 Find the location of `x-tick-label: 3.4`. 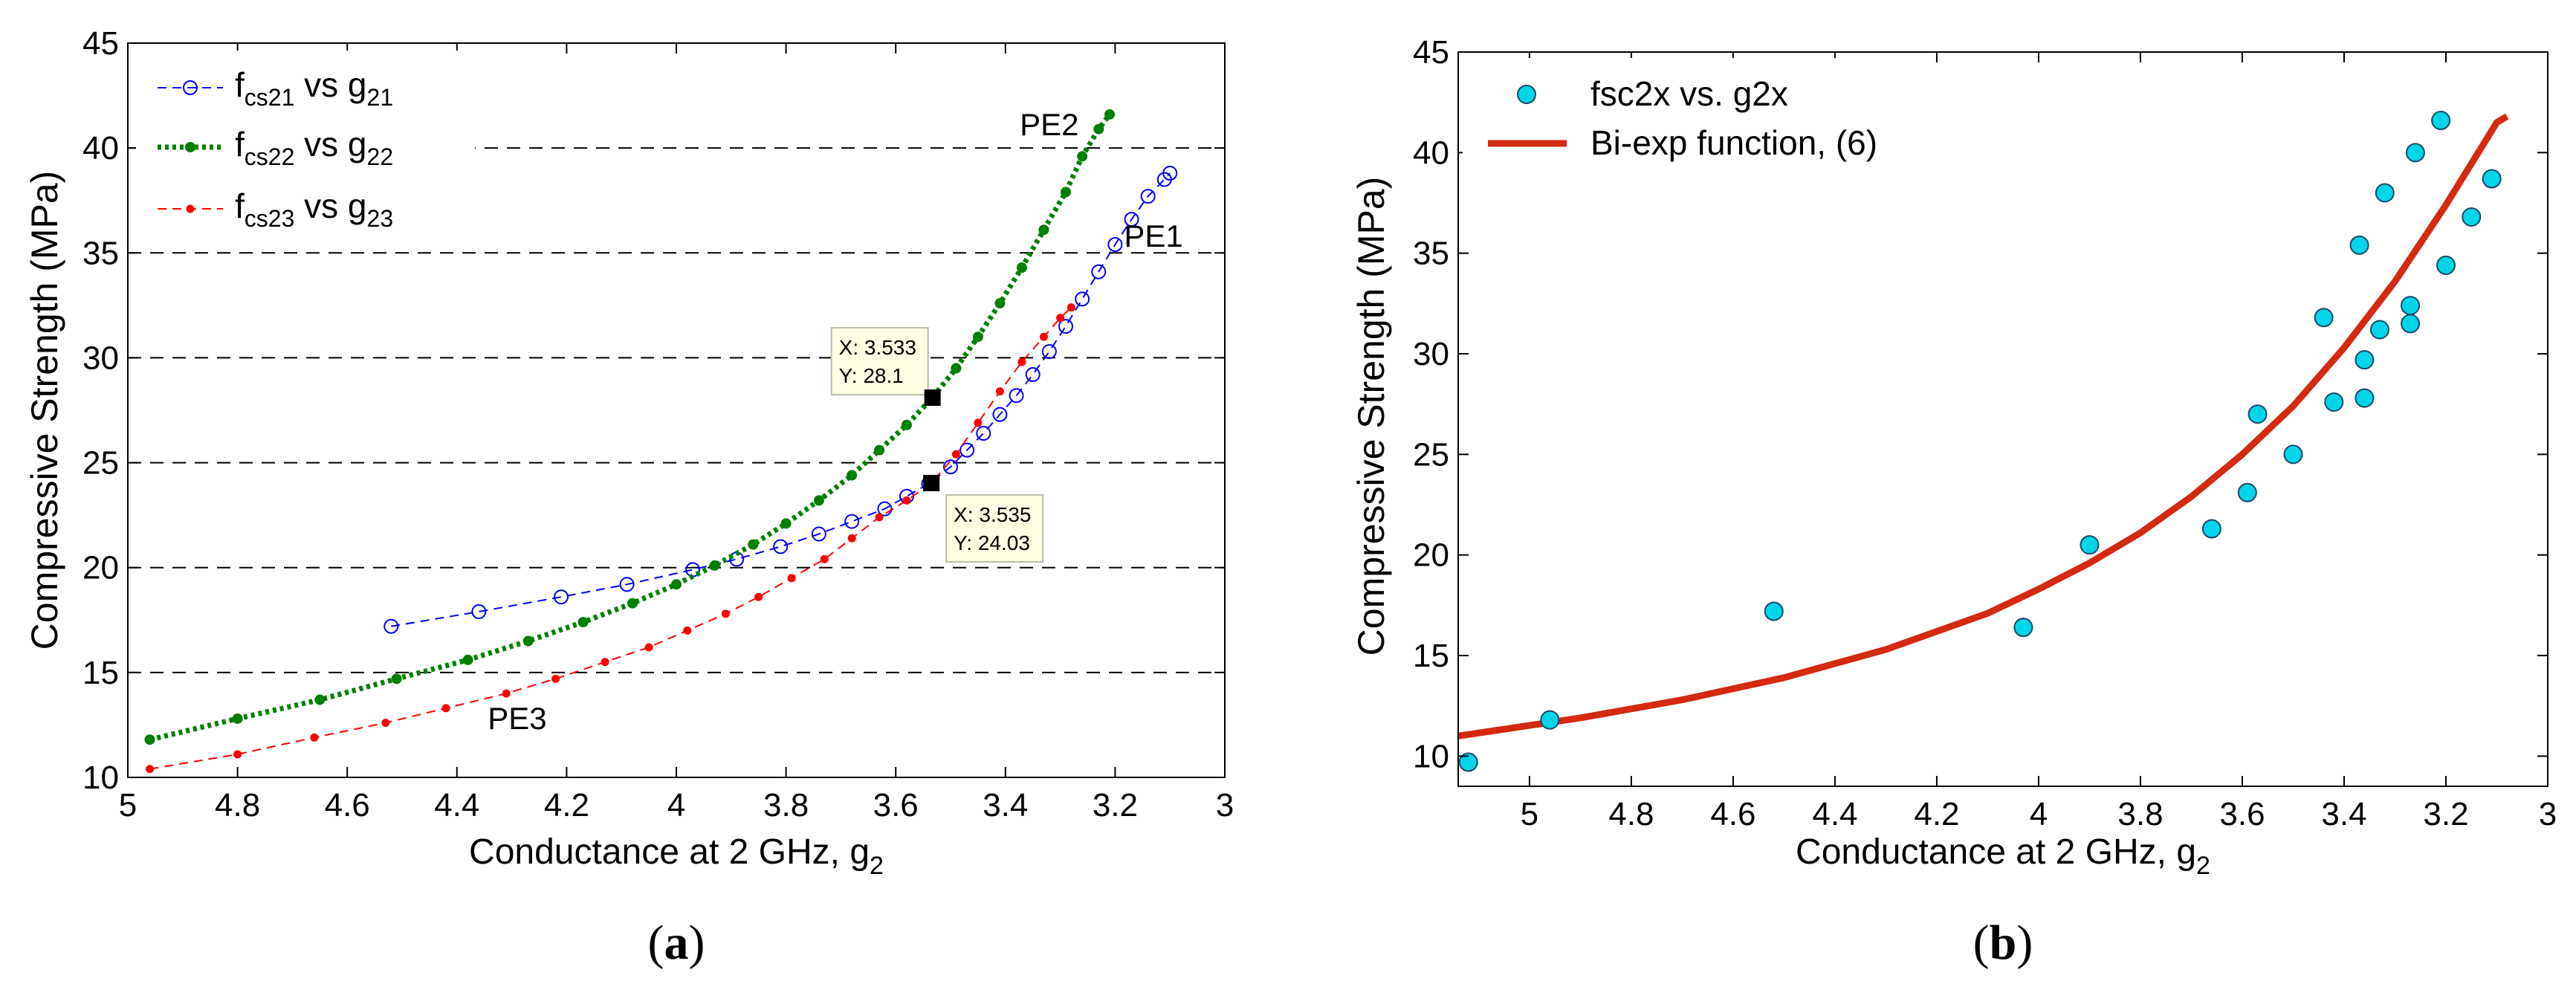

x-tick-label: 3.4 is located at coordinates (2343, 814).